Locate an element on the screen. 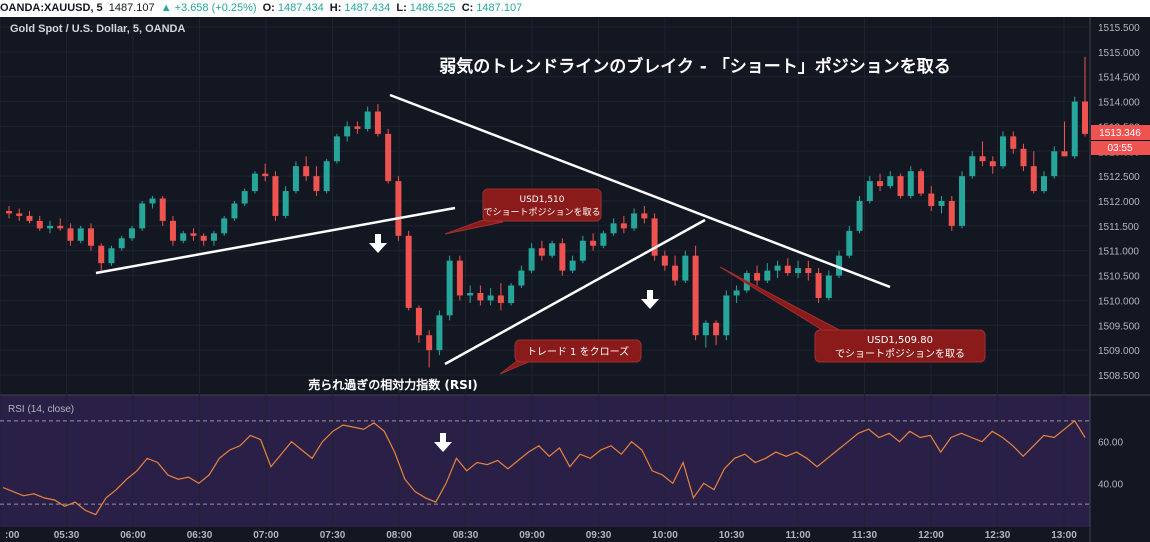 This screenshot has height=542, width=1150. rsi-tick-label: 60.00 is located at coordinates (1110, 443).